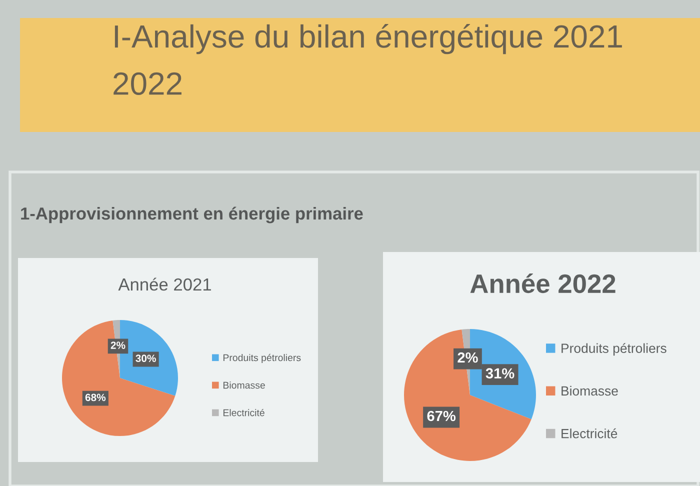 The image size is (700, 486). Describe the element at coordinates (146, 358) in the screenshot. I see `data-label: 30%` at that location.